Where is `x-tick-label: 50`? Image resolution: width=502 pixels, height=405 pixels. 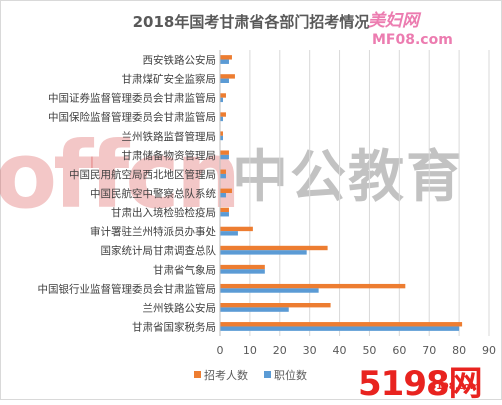
x-tick-label: 50 is located at coordinates (369, 350).